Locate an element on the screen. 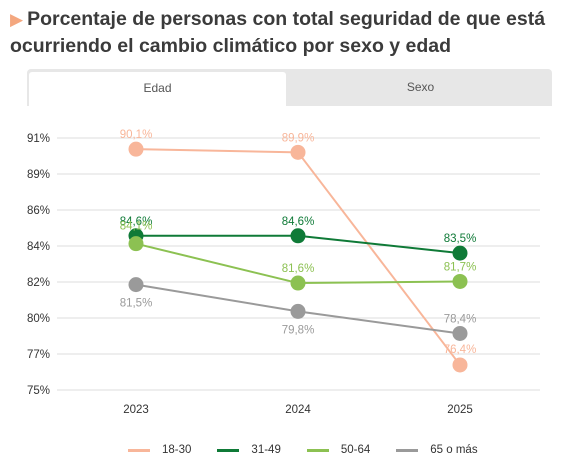 This screenshot has width=566, height=473. data-label: 84,1% is located at coordinates (136, 227).